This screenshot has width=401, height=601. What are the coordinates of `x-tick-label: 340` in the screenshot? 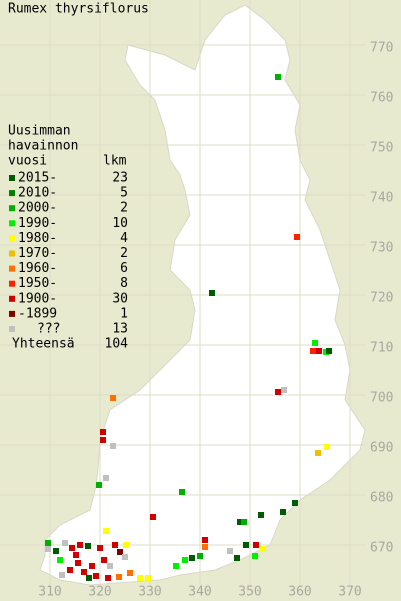 It's located at (199, 592).